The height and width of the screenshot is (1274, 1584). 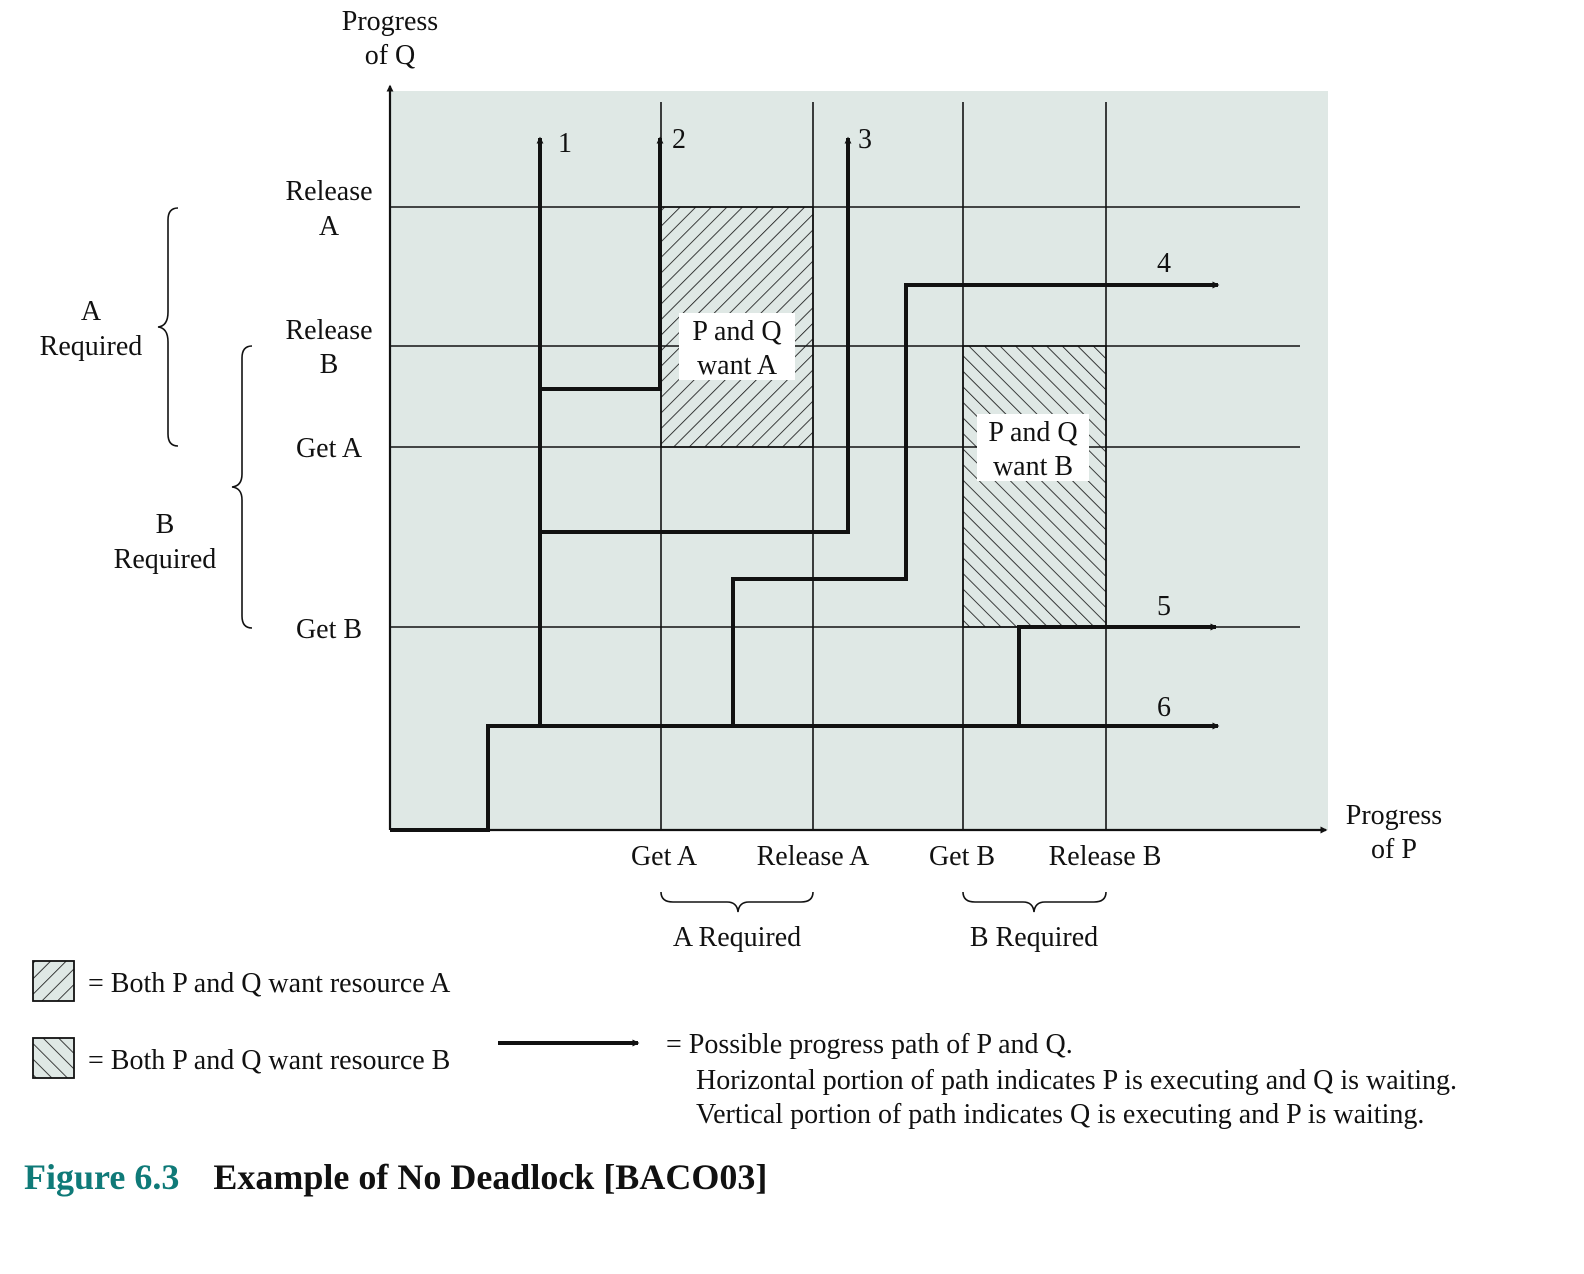 What do you see at coordinates (737, 937) in the screenshot?
I see `brace-bottom-a-label: A Required` at bounding box center [737, 937].